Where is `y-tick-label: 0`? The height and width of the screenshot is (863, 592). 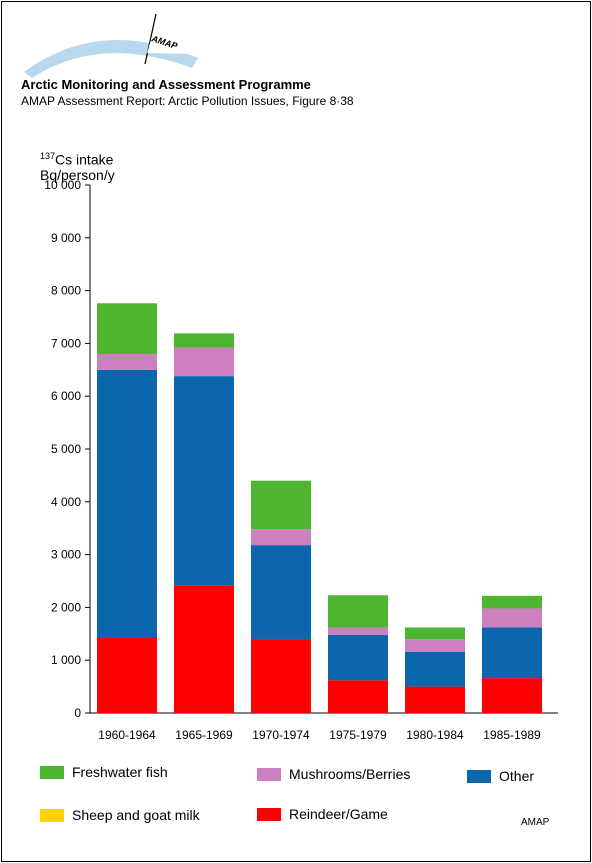
y-tick-label: 0 is located at coordinates (77, 713).